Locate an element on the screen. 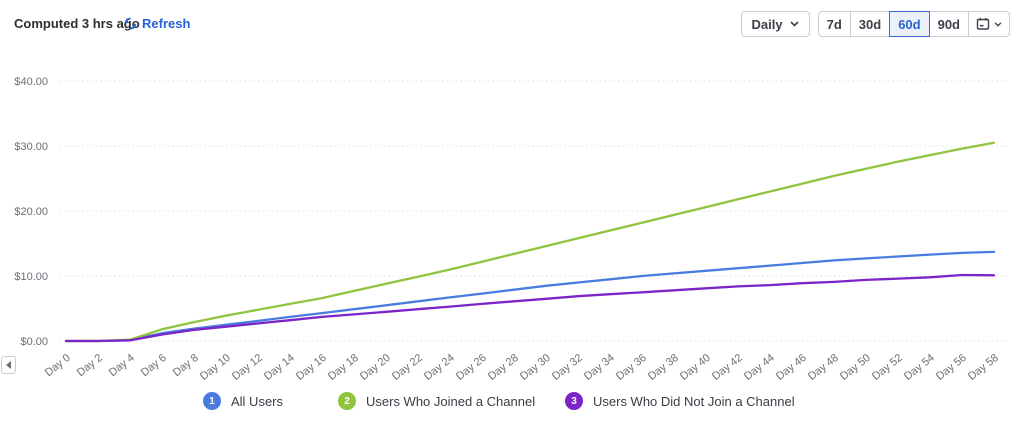 The image size is (1024, 425). x-axis-tick-label: Day 42 is located at coordinates (727, 367).